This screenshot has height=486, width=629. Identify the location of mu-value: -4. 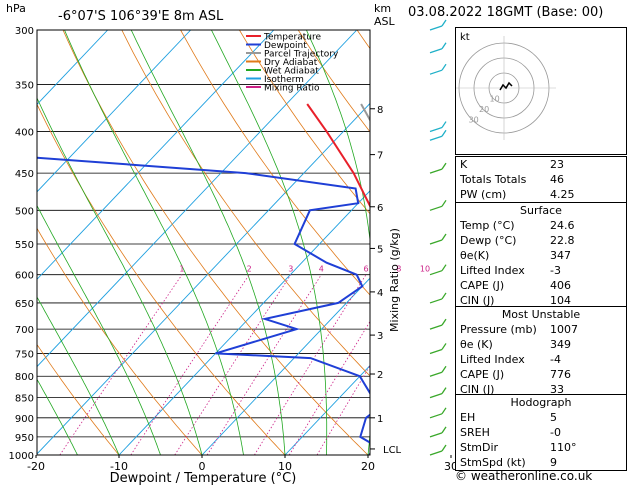
(555, 359).